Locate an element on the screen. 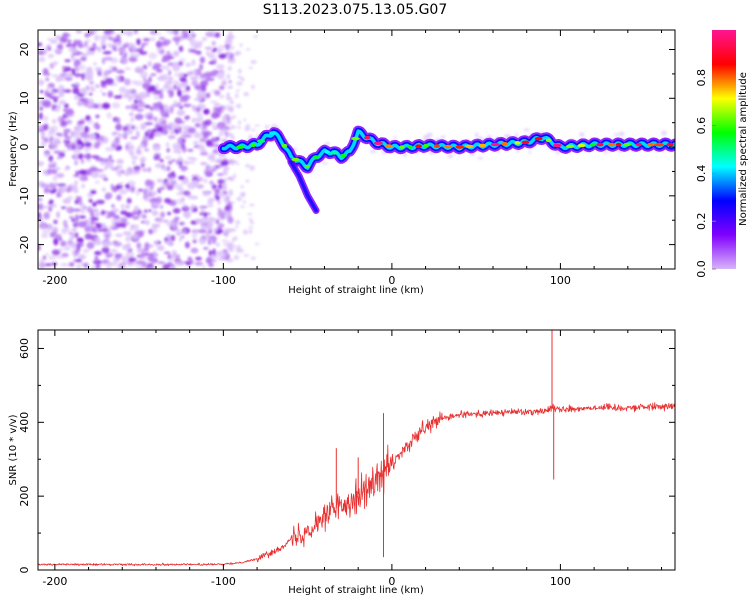  x-tick-label: -100 is located at coordinates (223, 581).